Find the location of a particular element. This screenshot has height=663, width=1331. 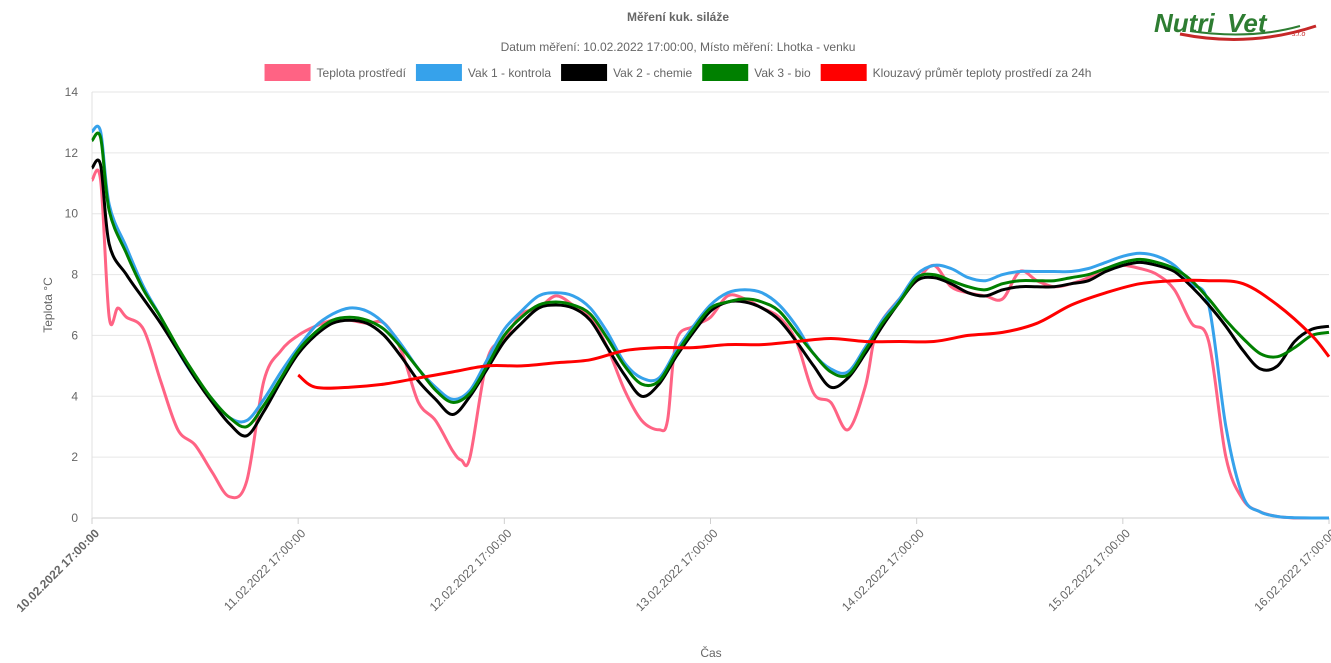

x-tick-label: 11.02.2022 17:00:00 is located at coordinates (264, 569).